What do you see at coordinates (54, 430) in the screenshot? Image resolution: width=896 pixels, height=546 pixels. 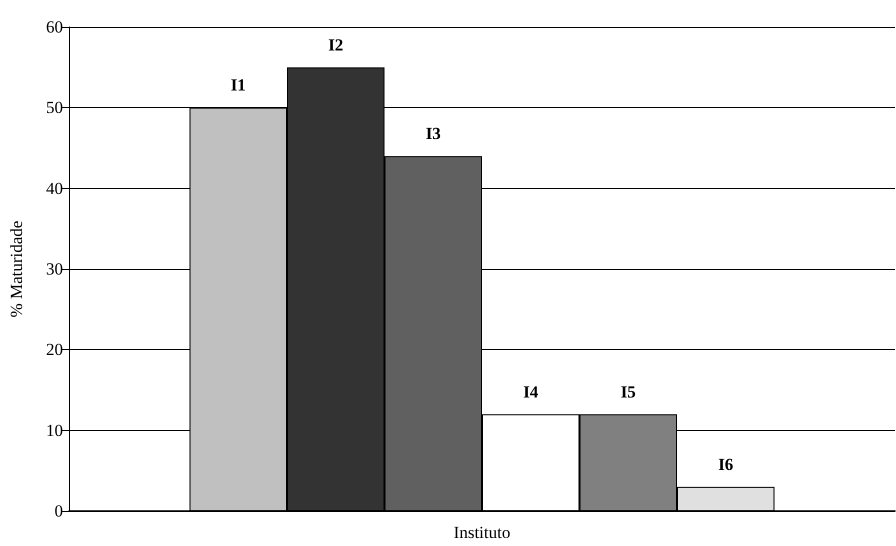 I see `y-tick-label: 10` at bounding box center [54, 430].